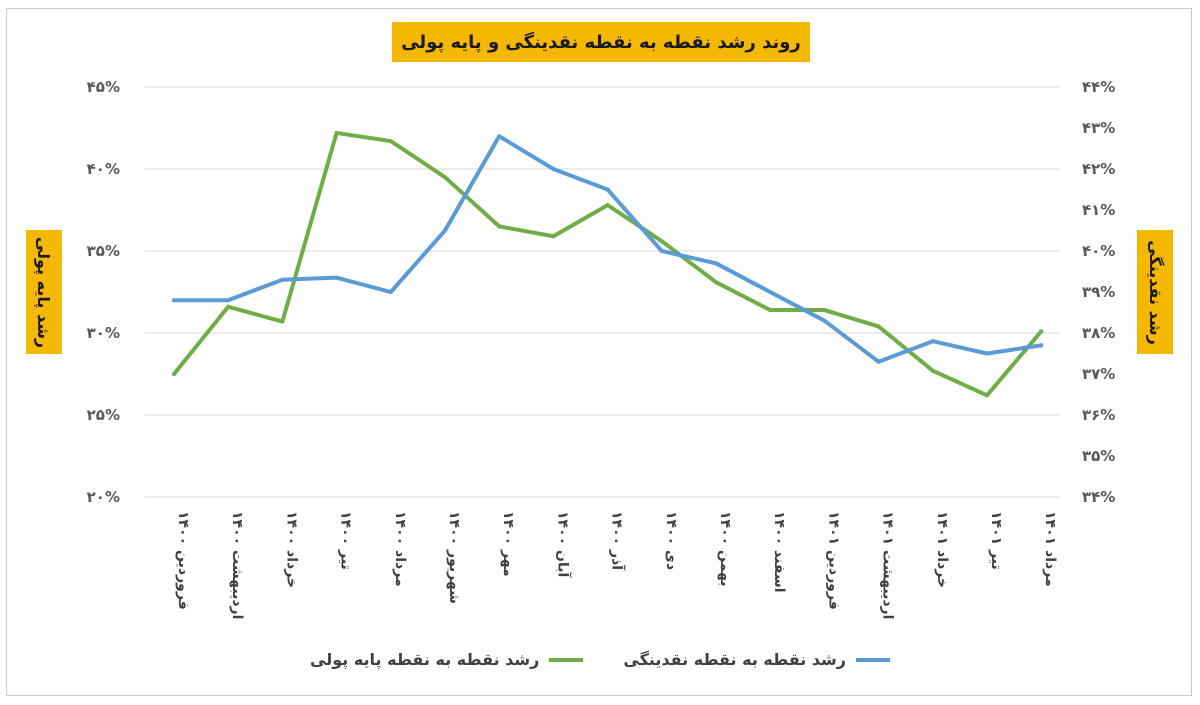  I want to click on category-tick-label: بهمن ۱۴۰۰, so click(725, 549).